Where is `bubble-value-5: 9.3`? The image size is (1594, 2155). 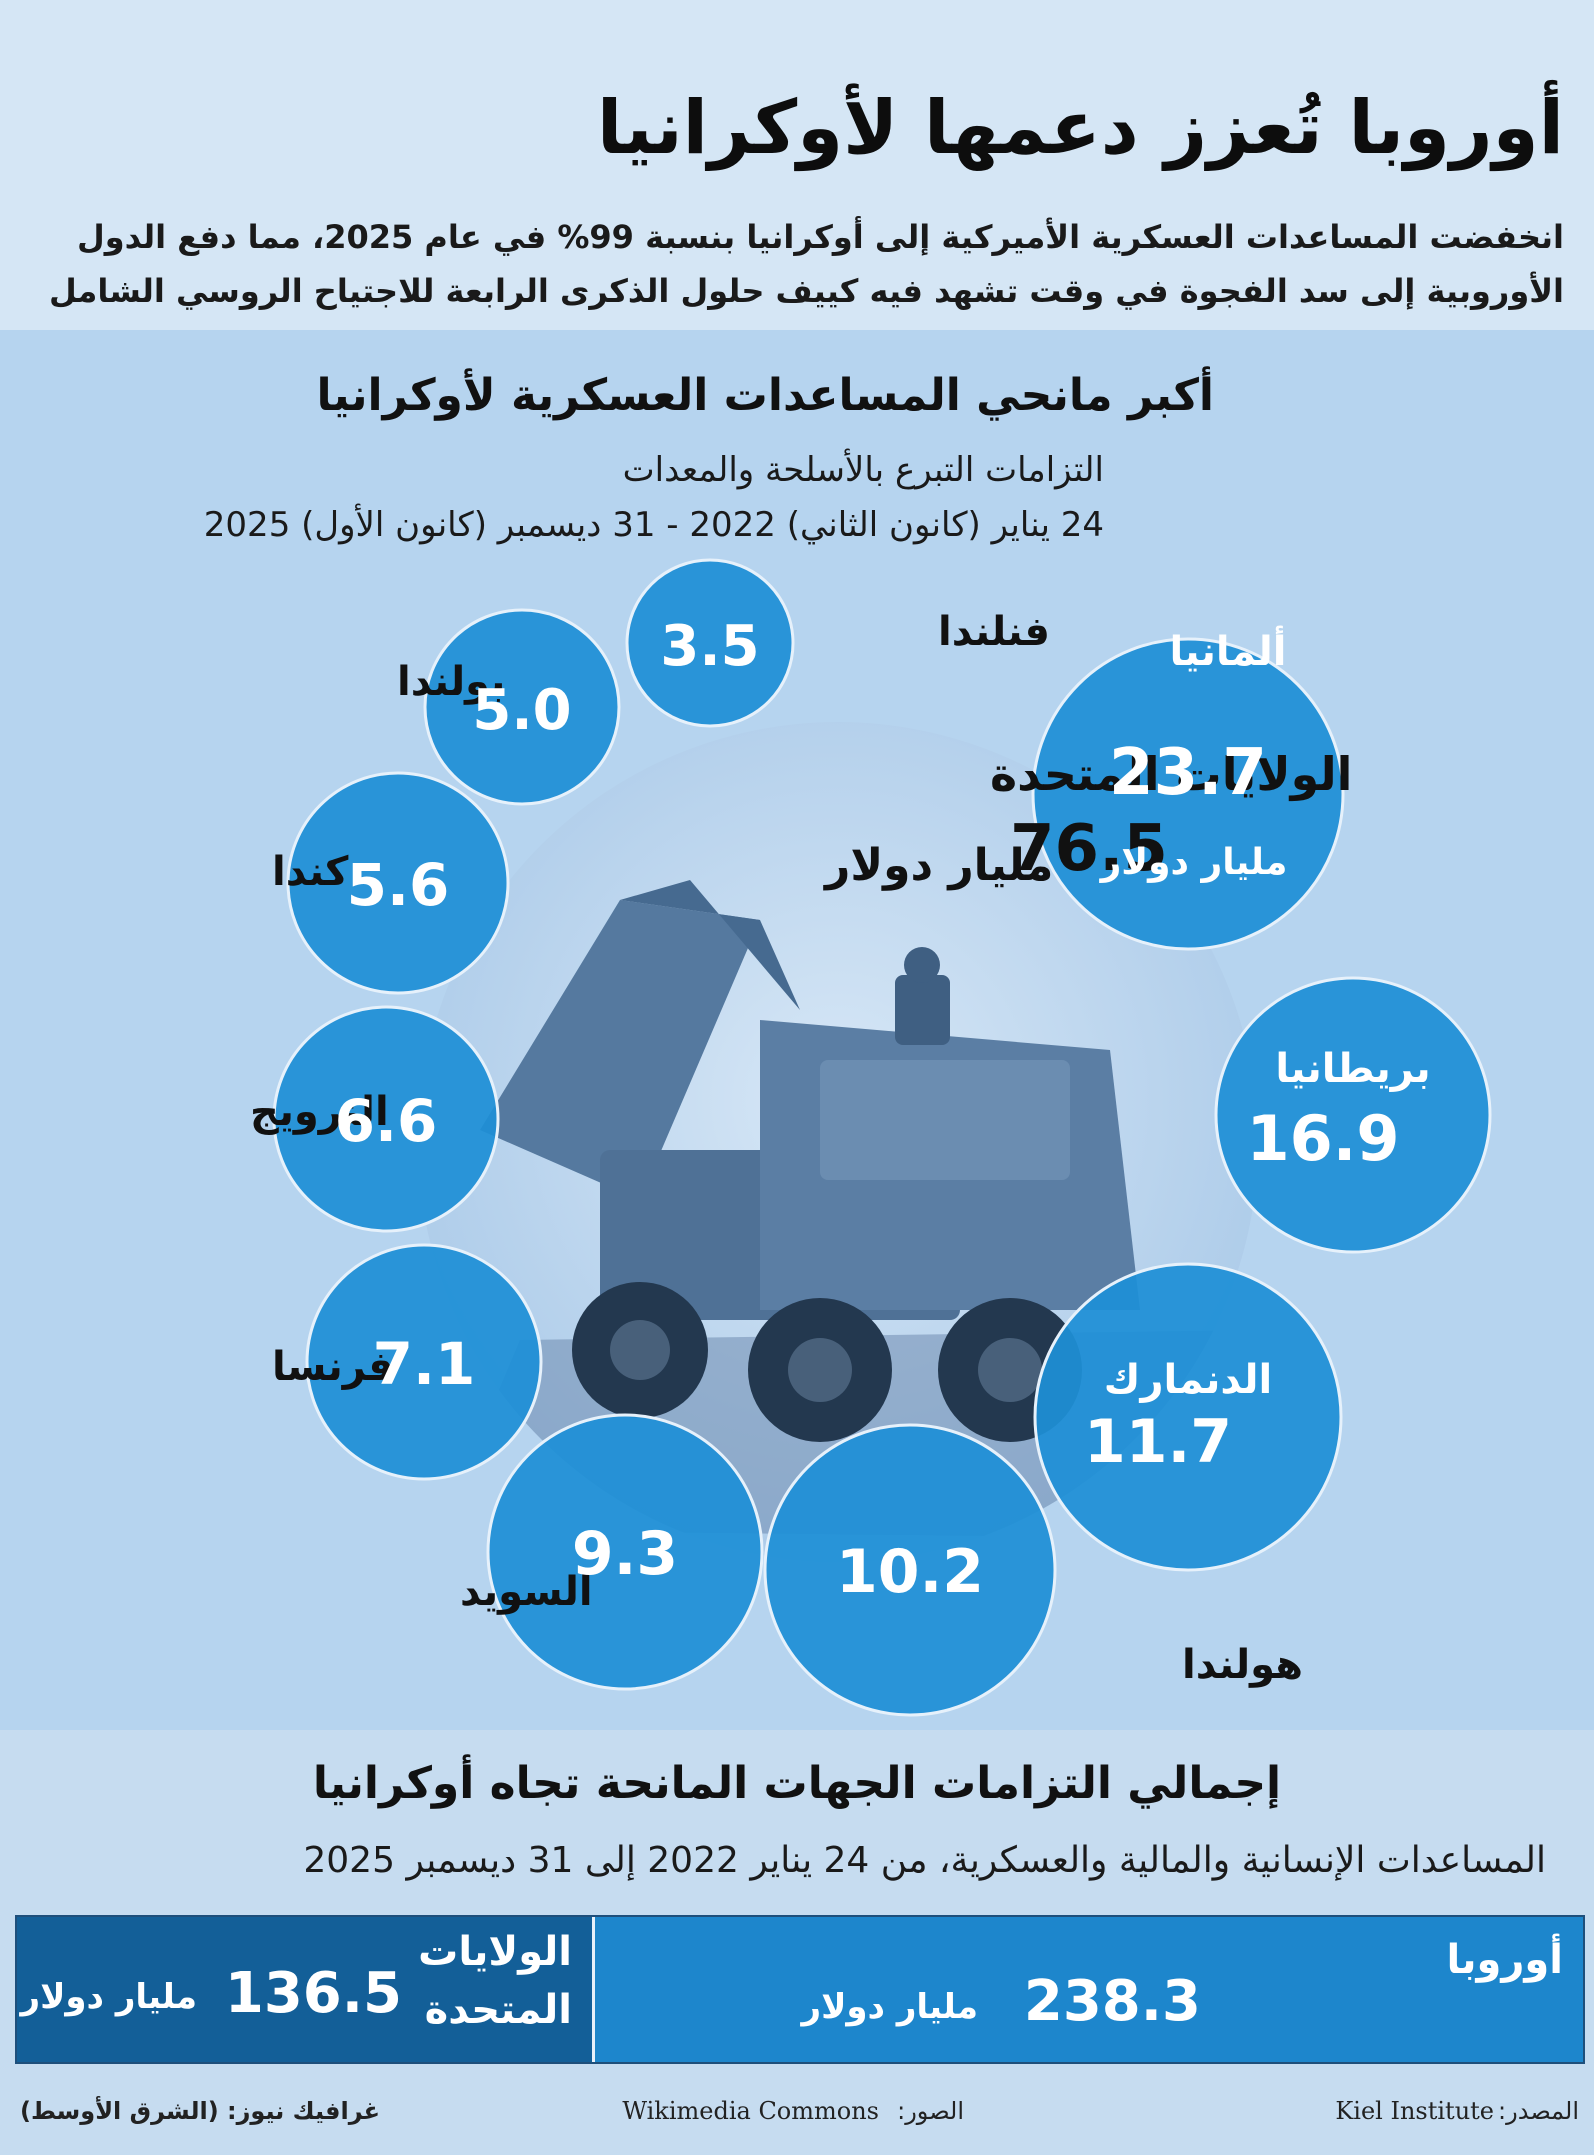 bubble-value-5: 9.3 is located at coordinates (625, 1554).